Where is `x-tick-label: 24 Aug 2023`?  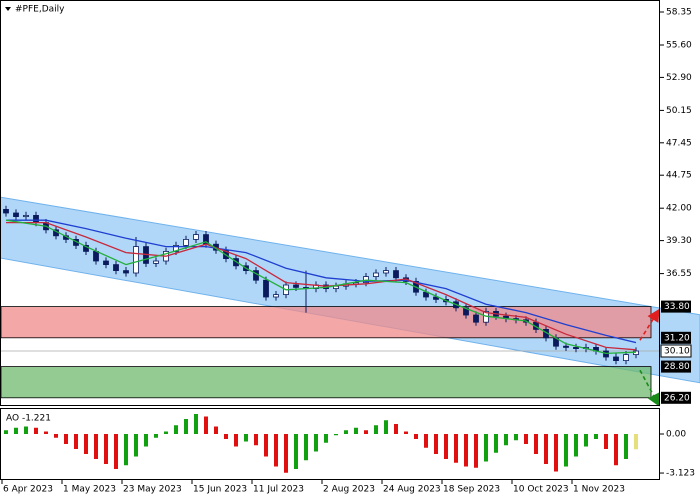
x-tick-label: 24 Aug 2023 is located at coordinates (412, 490).